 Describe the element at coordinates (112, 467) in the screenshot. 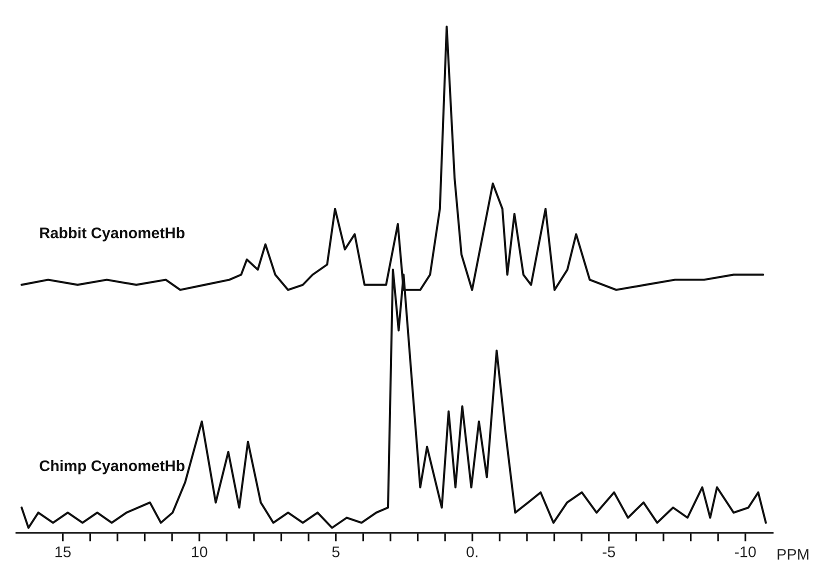

I see `series-label: Chimp CyanometHb` at that location.